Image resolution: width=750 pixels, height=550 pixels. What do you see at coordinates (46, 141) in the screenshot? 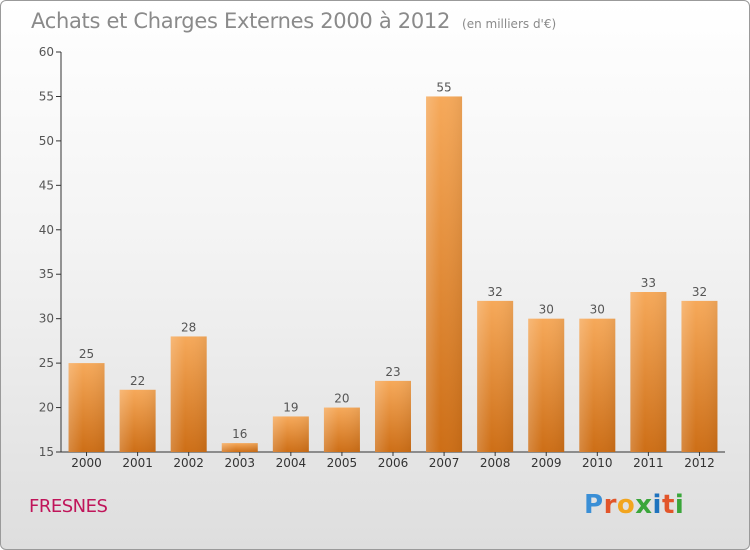
I see `y-tick-label: 50` at bounding box center [46, 141].